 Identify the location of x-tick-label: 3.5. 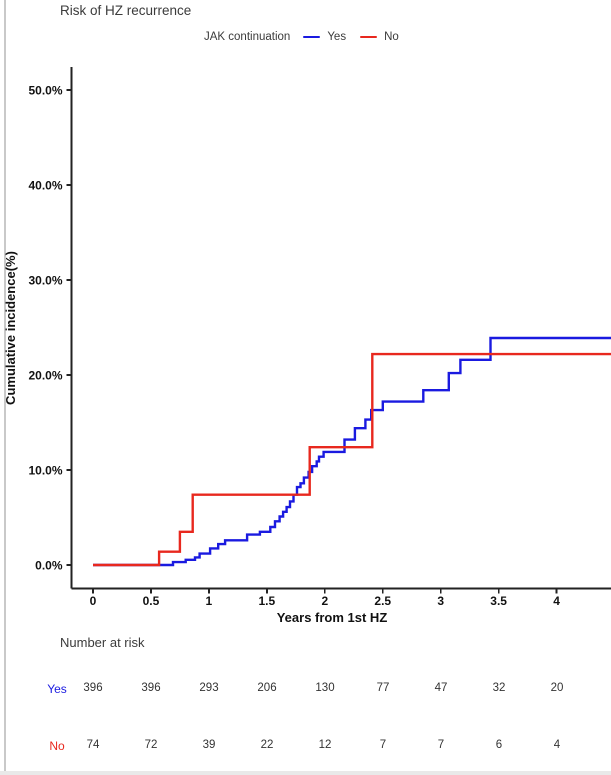
(498, 601).